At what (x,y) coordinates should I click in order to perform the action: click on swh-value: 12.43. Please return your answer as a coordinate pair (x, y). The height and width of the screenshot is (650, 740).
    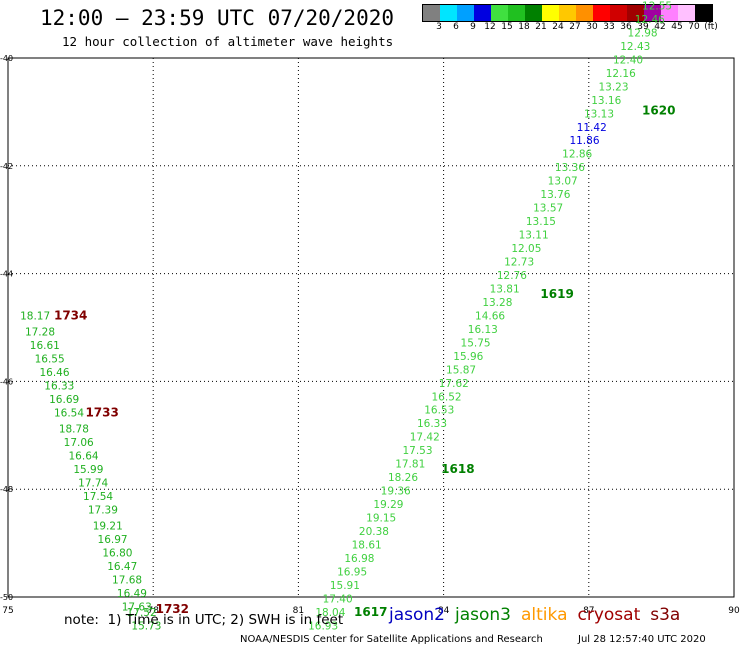
    Looking at the image, I should click on (635, 47).